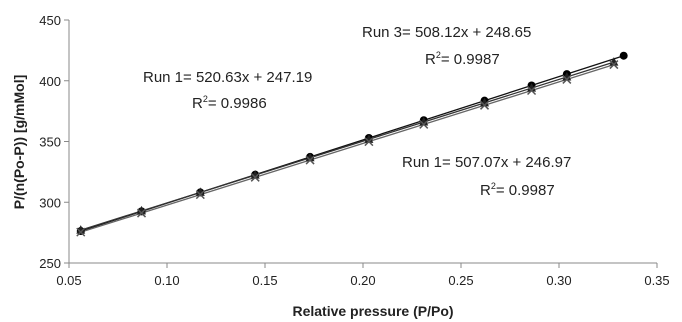 The height and width of the screenshot is (322, 682). Describe the element at coordinates (362, 280) in the screenshot. I see `x-tick-label: 0.20` at that location.